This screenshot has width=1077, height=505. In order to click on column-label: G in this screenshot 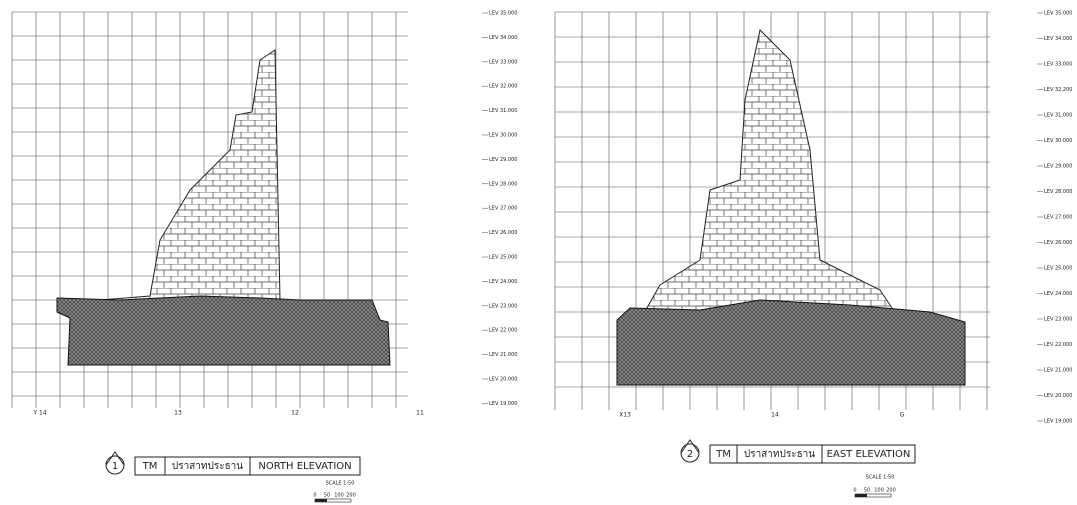, I will do `click(902, 415)`.